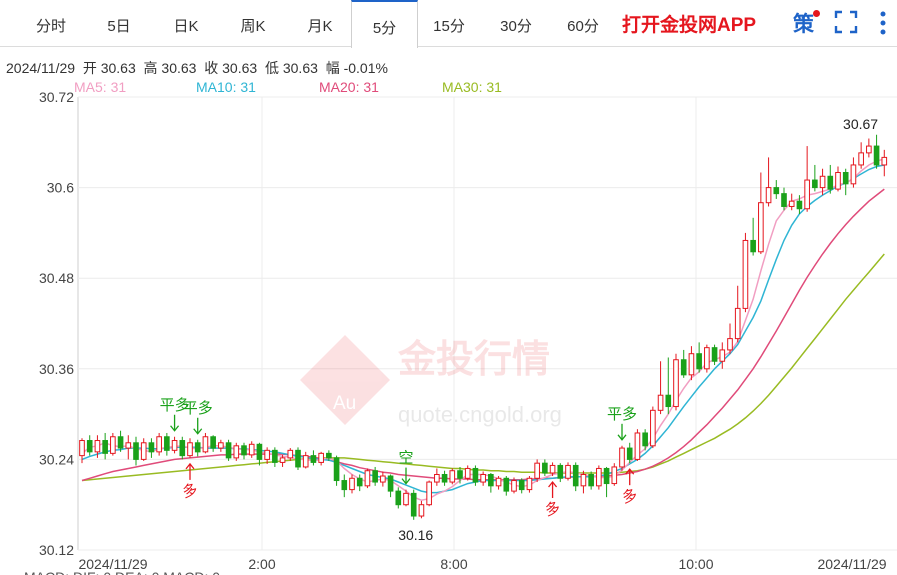  What do you see at coordinates (552, 508) in the screenshot?
I see `signal-label: 多` at bounding box center [552, 508].